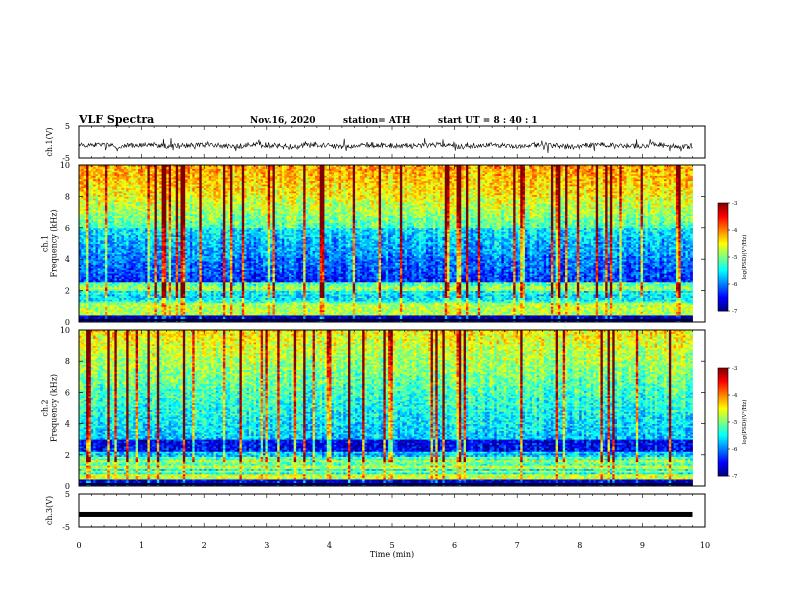 The height and width of the screenshot is (612, 792). Describe the element at coordinates (377, 121) in the screenshot. I see `station-label: station= ATH` at that location.